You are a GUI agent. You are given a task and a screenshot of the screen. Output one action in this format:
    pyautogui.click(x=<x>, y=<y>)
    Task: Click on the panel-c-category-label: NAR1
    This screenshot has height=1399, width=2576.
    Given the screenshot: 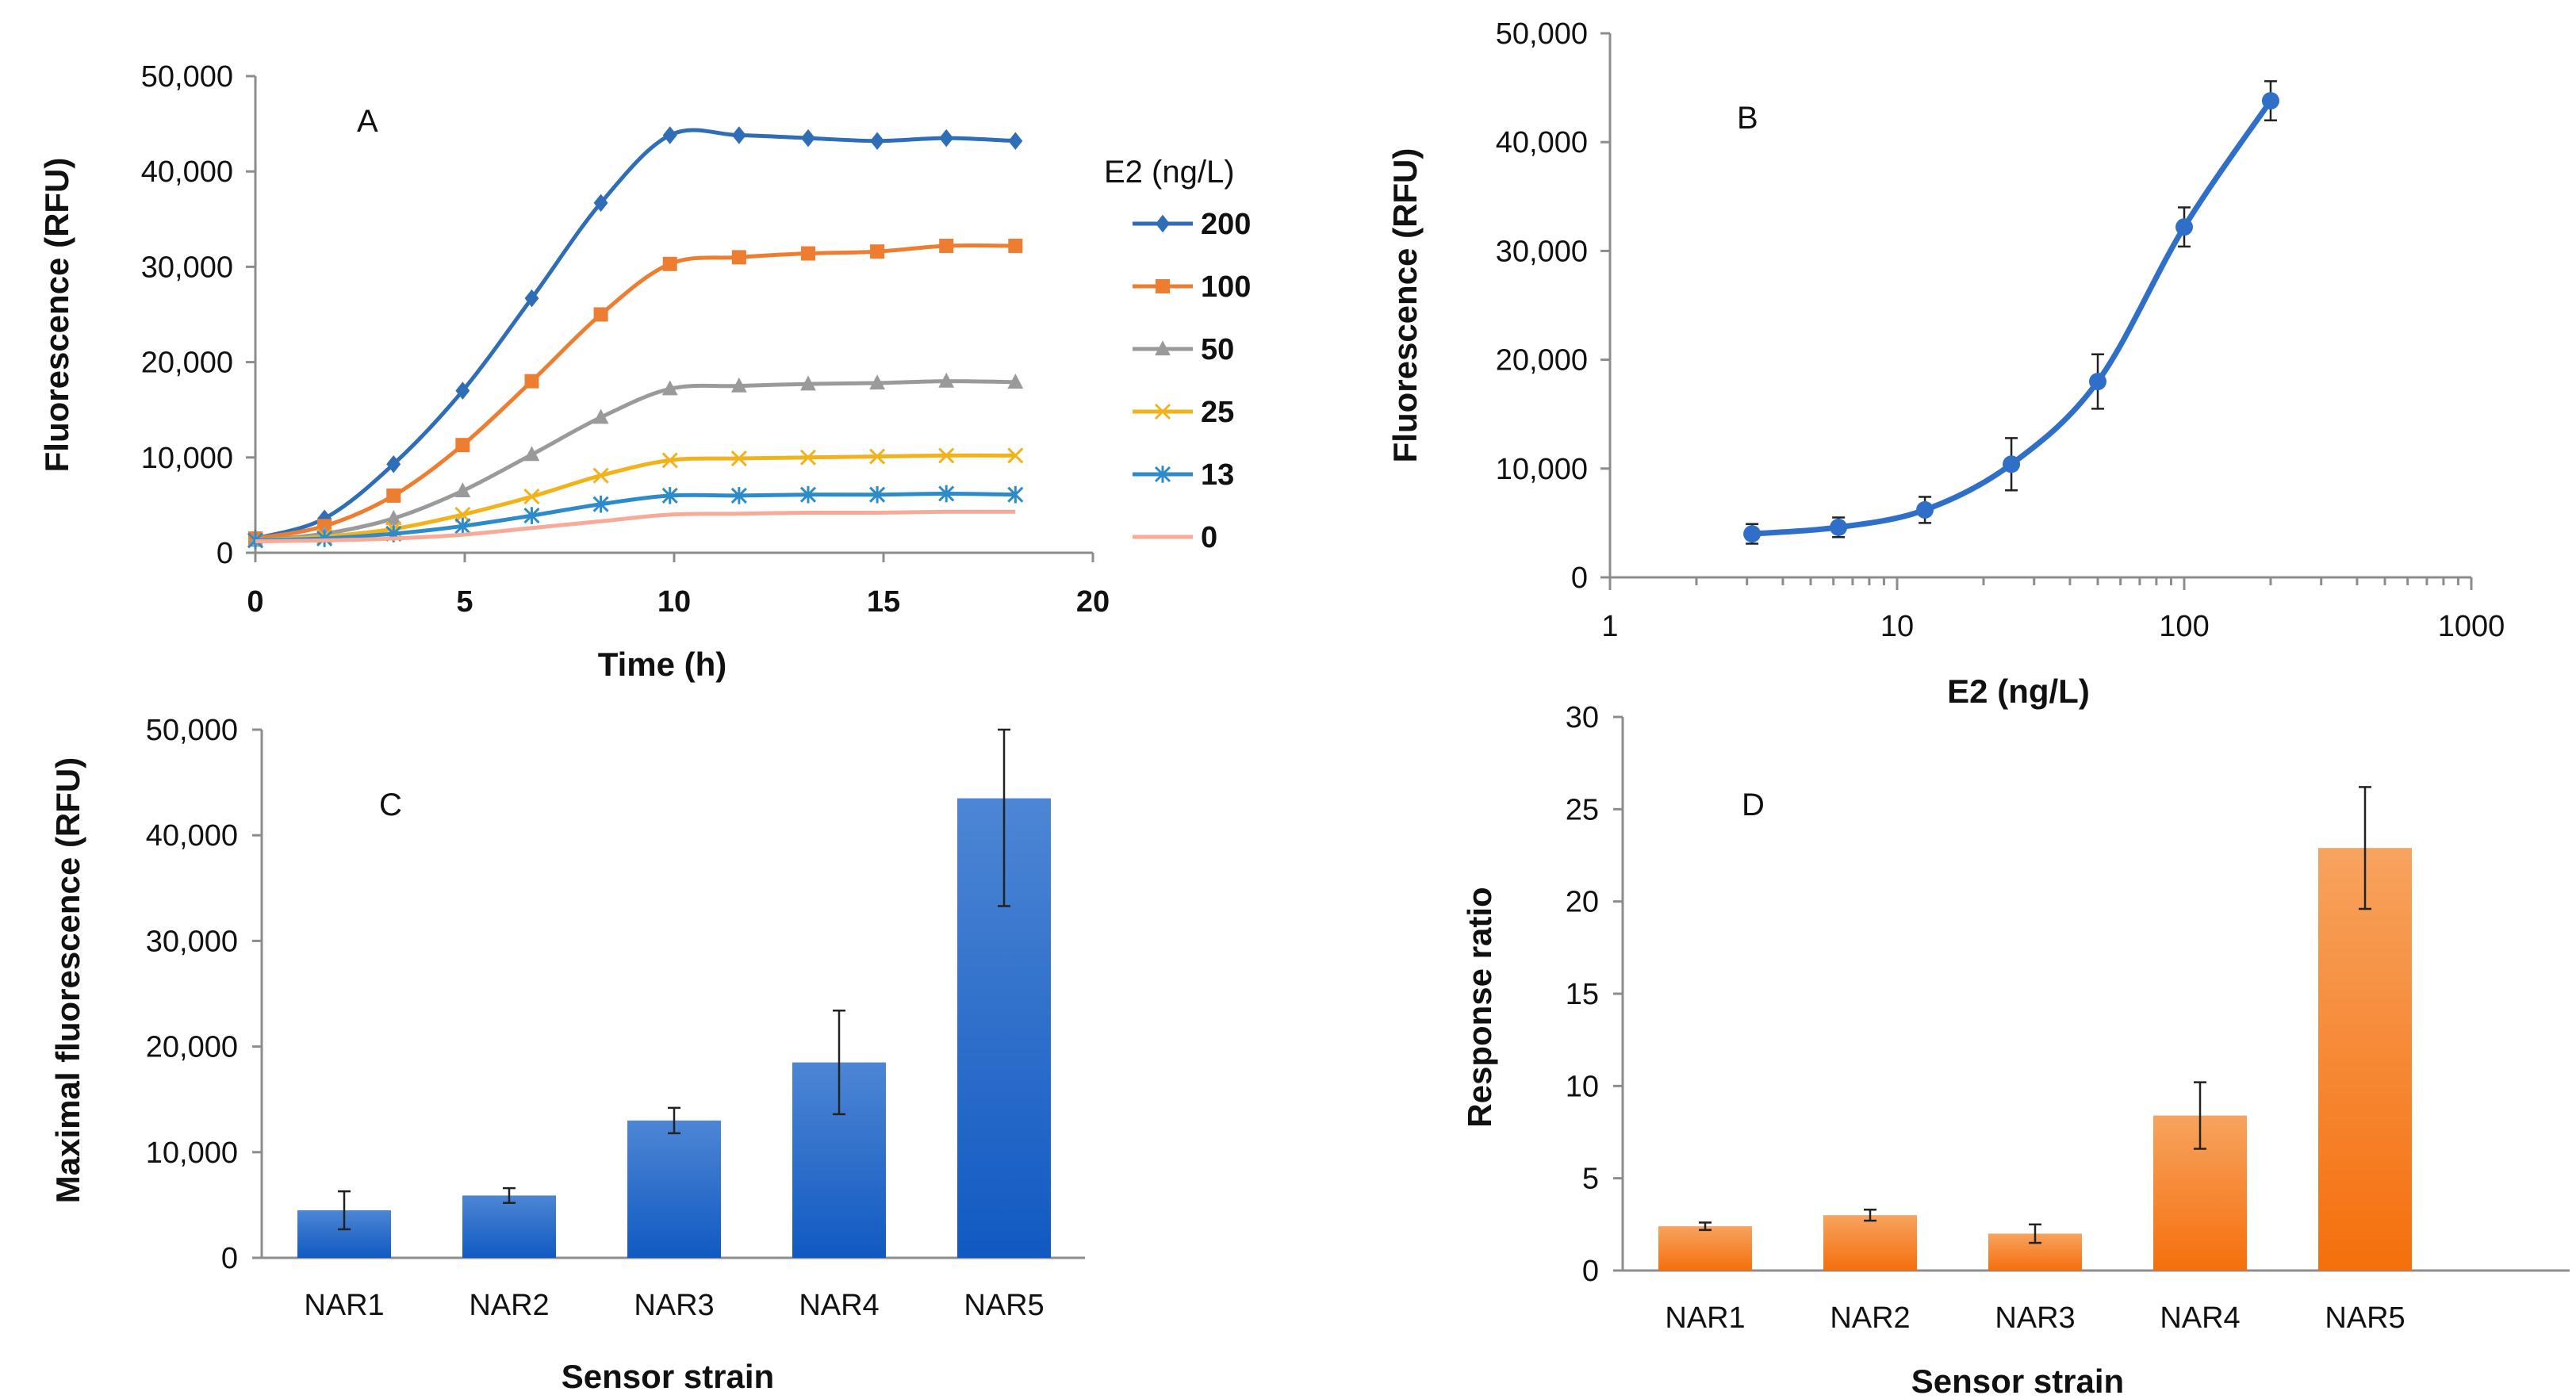 What is the action you would take?
    pyautogui.click(x=344, y=1305)
    